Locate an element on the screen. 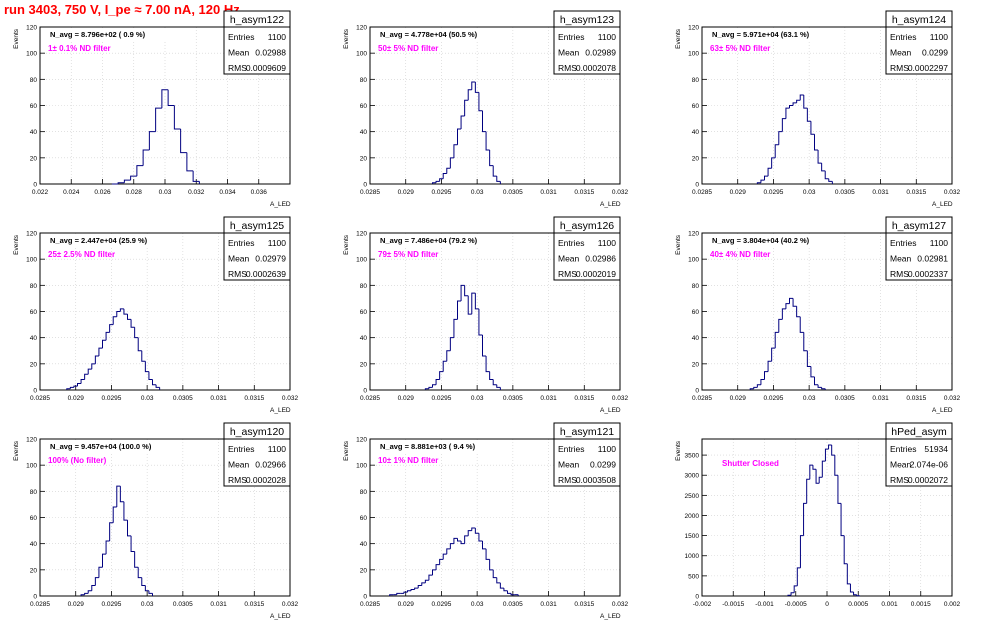 This screenshot has height=622, width=996. histogram-name: h_asym125 is located at coordinates (257, 226).